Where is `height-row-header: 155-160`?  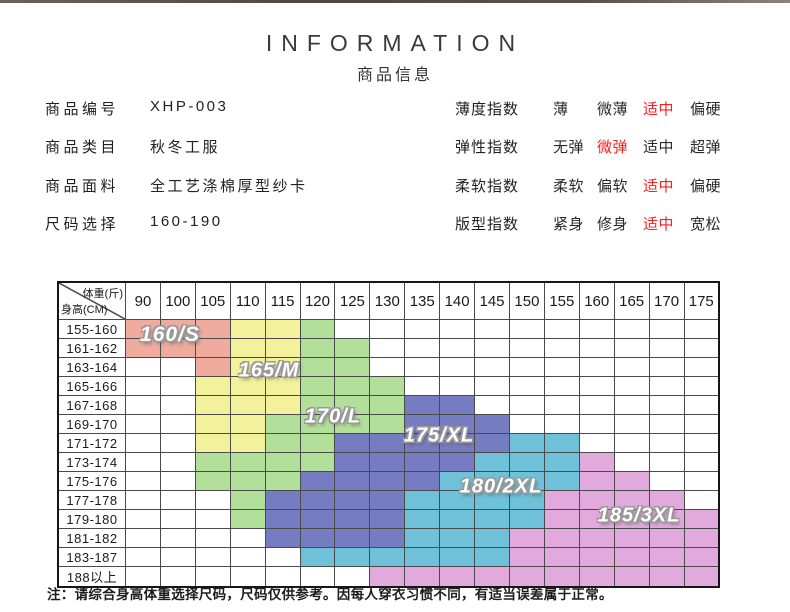 height-row-header: 155-160 is located at coordinates (91, 329).